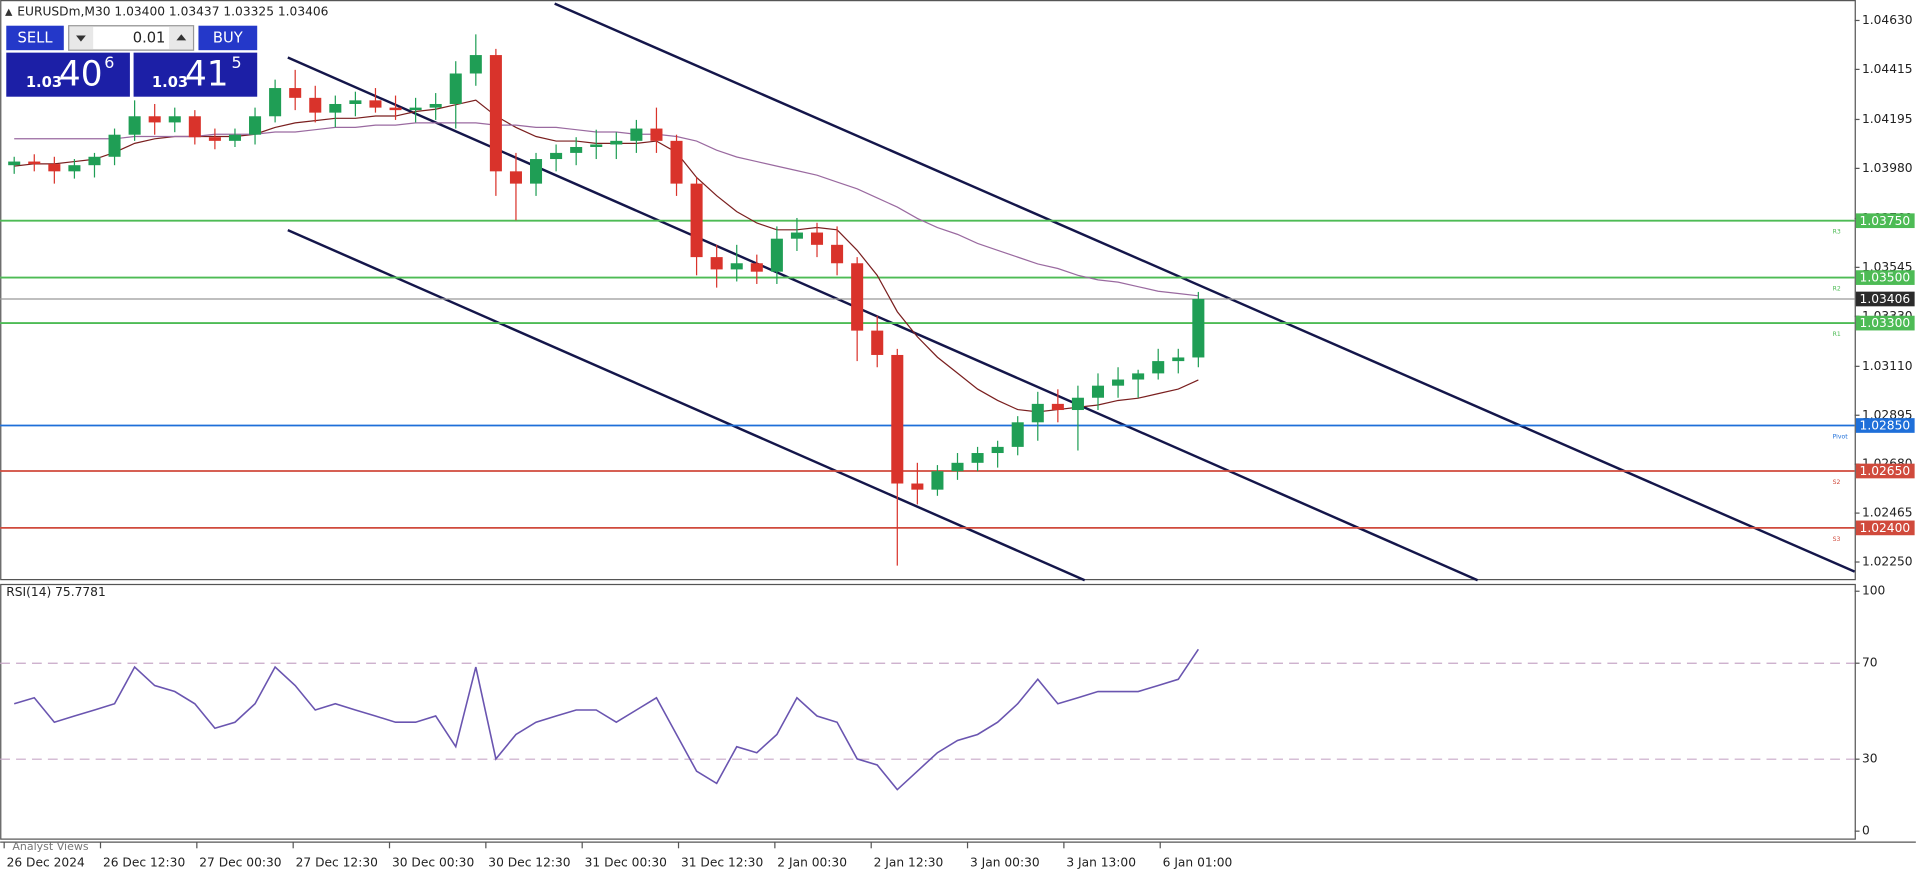 This screenshot has height=874, width=1916. What do you see at coordinates (909, 862) in the screenshot?
I see `x-tick-label: 2 Jan 12:30` at bounding box center [909, 862].